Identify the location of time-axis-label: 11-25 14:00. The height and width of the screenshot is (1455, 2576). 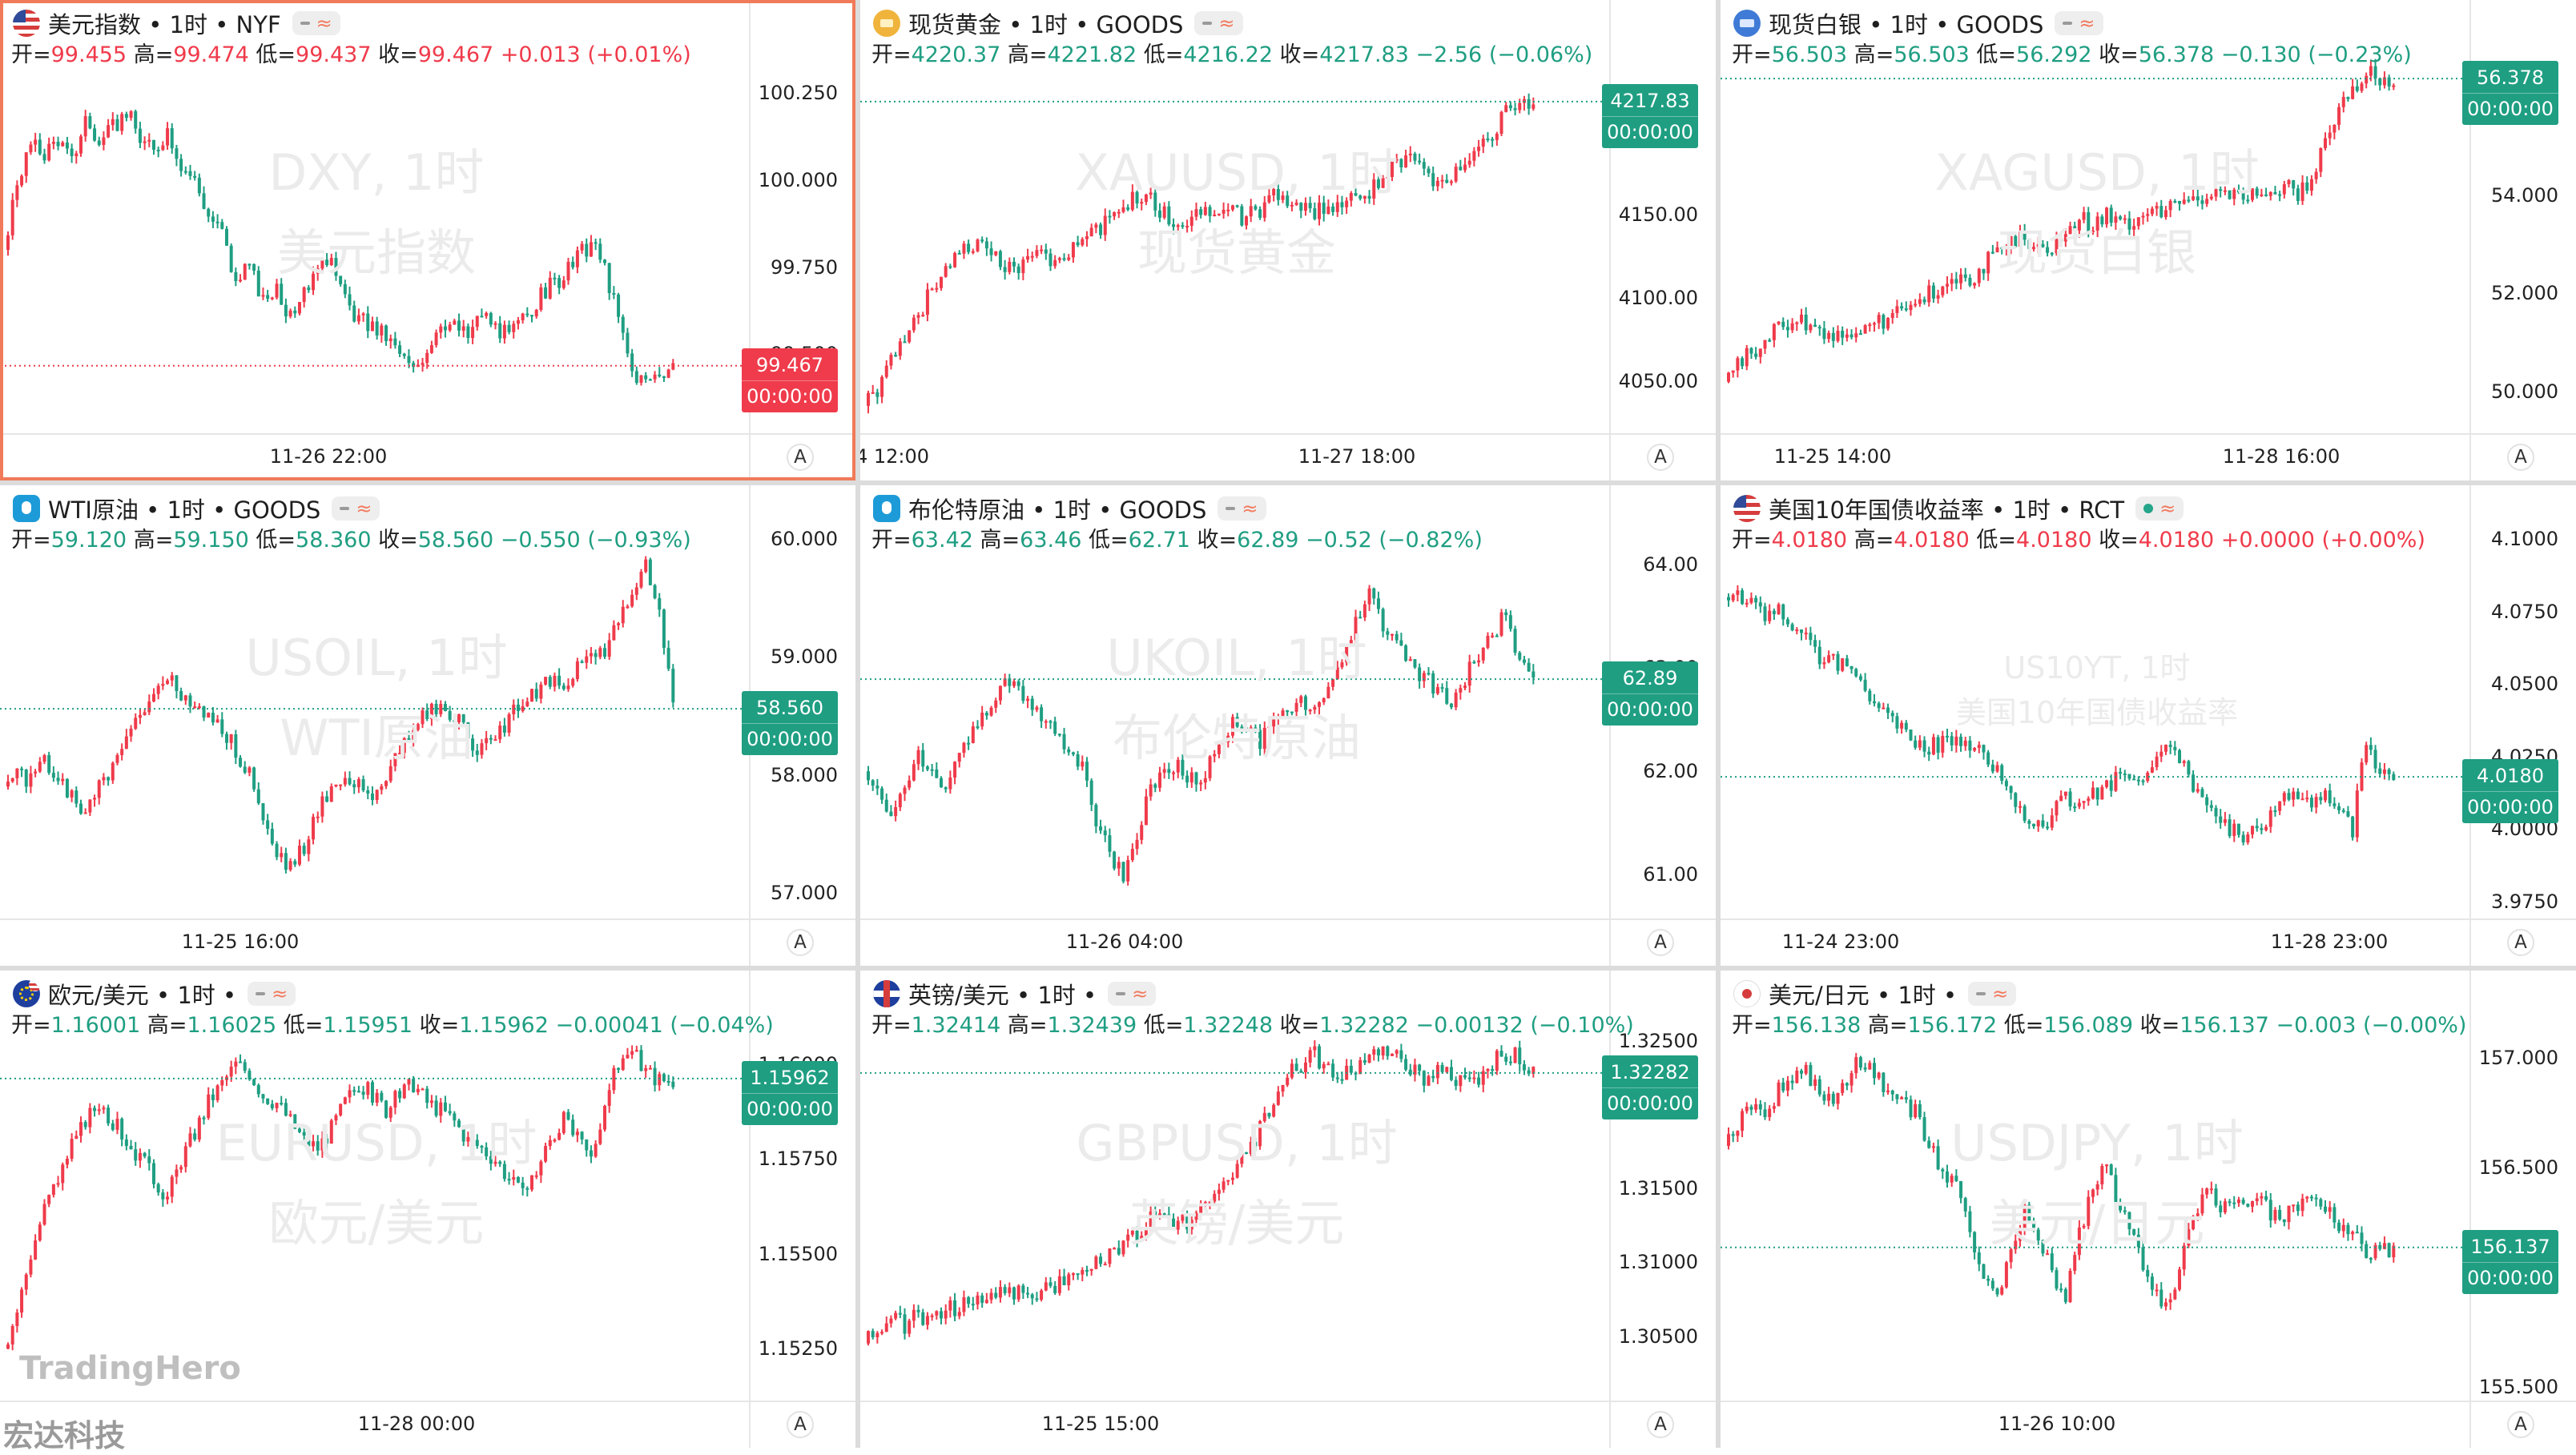
(1833, 456).